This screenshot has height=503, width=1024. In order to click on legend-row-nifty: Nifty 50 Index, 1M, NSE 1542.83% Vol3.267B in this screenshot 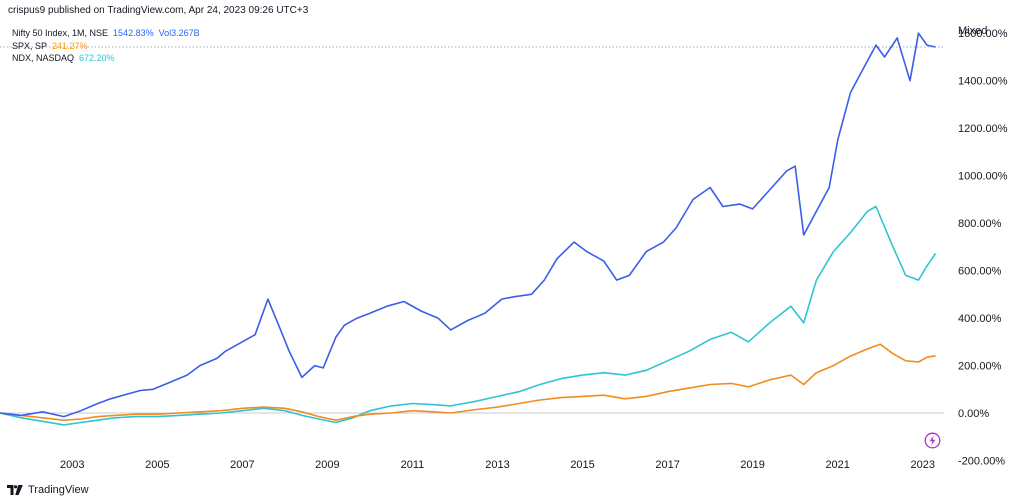, I will do `click(106, 33)`.